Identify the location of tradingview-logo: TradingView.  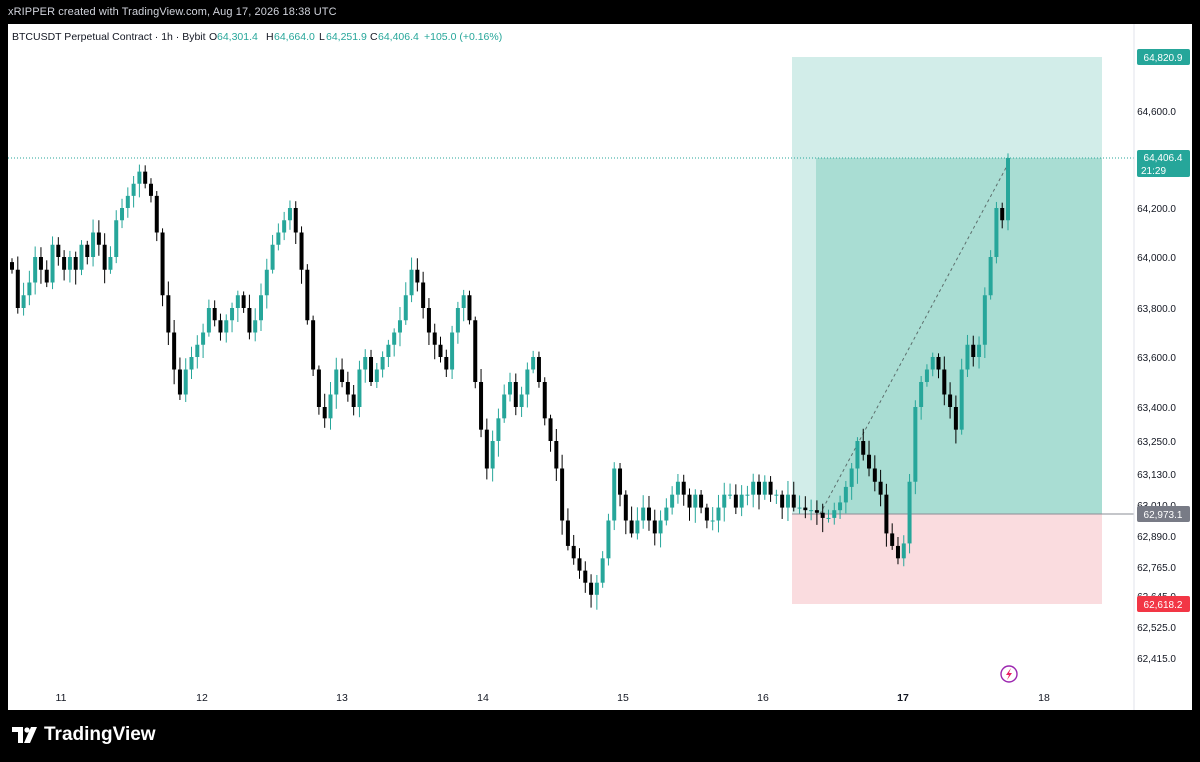
(84, 735).